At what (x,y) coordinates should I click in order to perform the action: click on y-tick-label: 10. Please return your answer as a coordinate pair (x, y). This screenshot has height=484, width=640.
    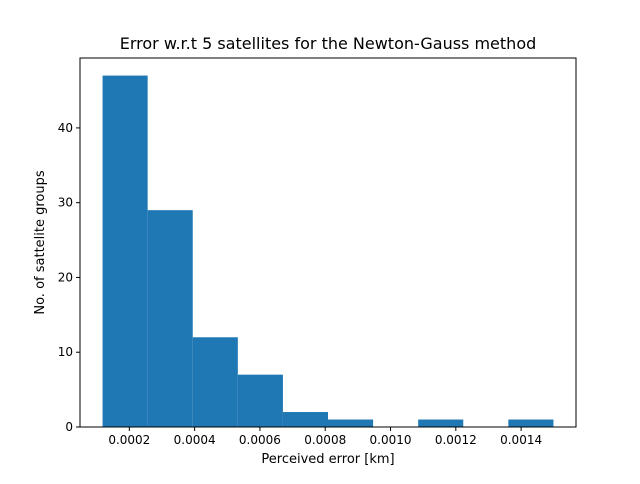
    Looking at the image, I should click on (65, 352).